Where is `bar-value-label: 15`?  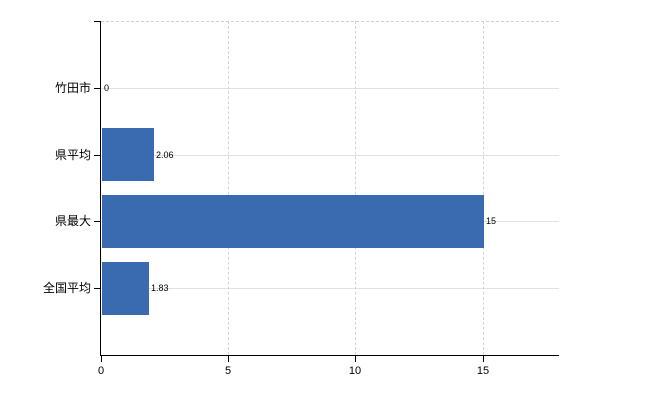 bar-value-label: 15 is located at coordinates (491, 221).